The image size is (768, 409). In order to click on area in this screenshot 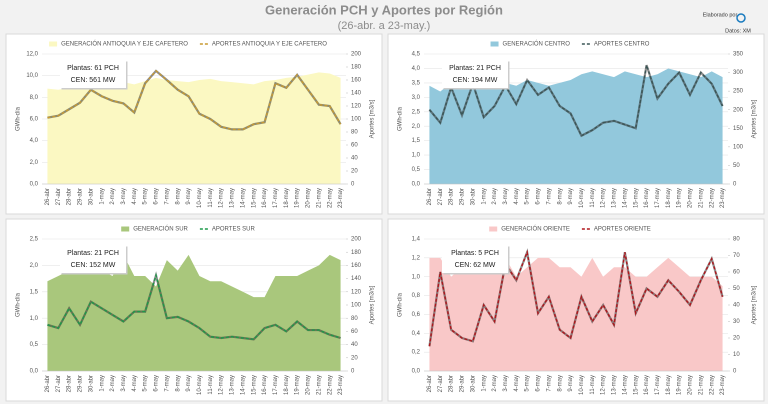, I will do `click(194, 128)`.